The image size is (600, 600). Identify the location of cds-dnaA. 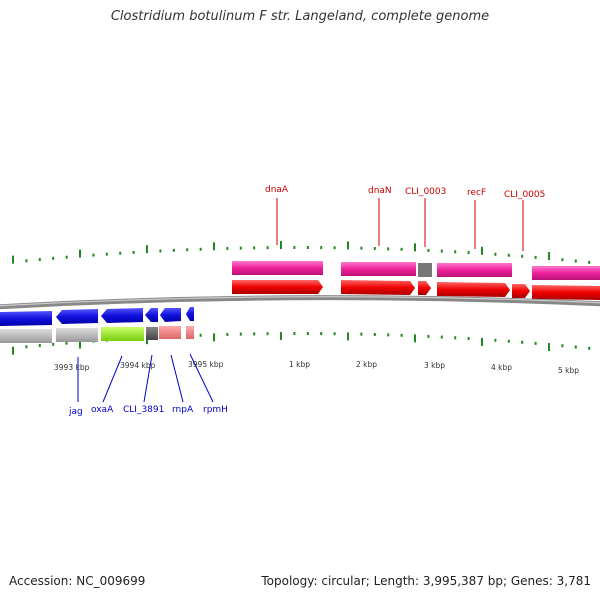
(277, 287).